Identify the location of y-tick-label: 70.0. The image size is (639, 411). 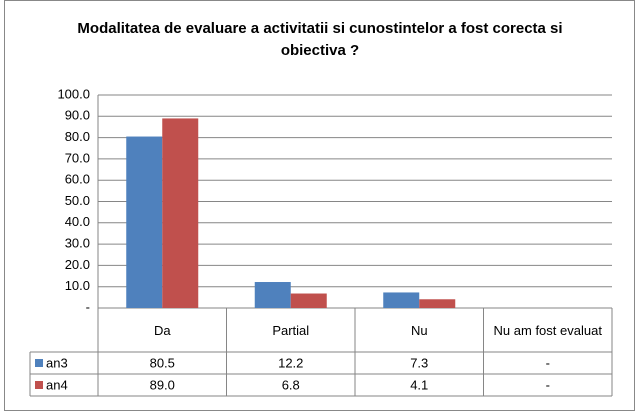
(77, 157).